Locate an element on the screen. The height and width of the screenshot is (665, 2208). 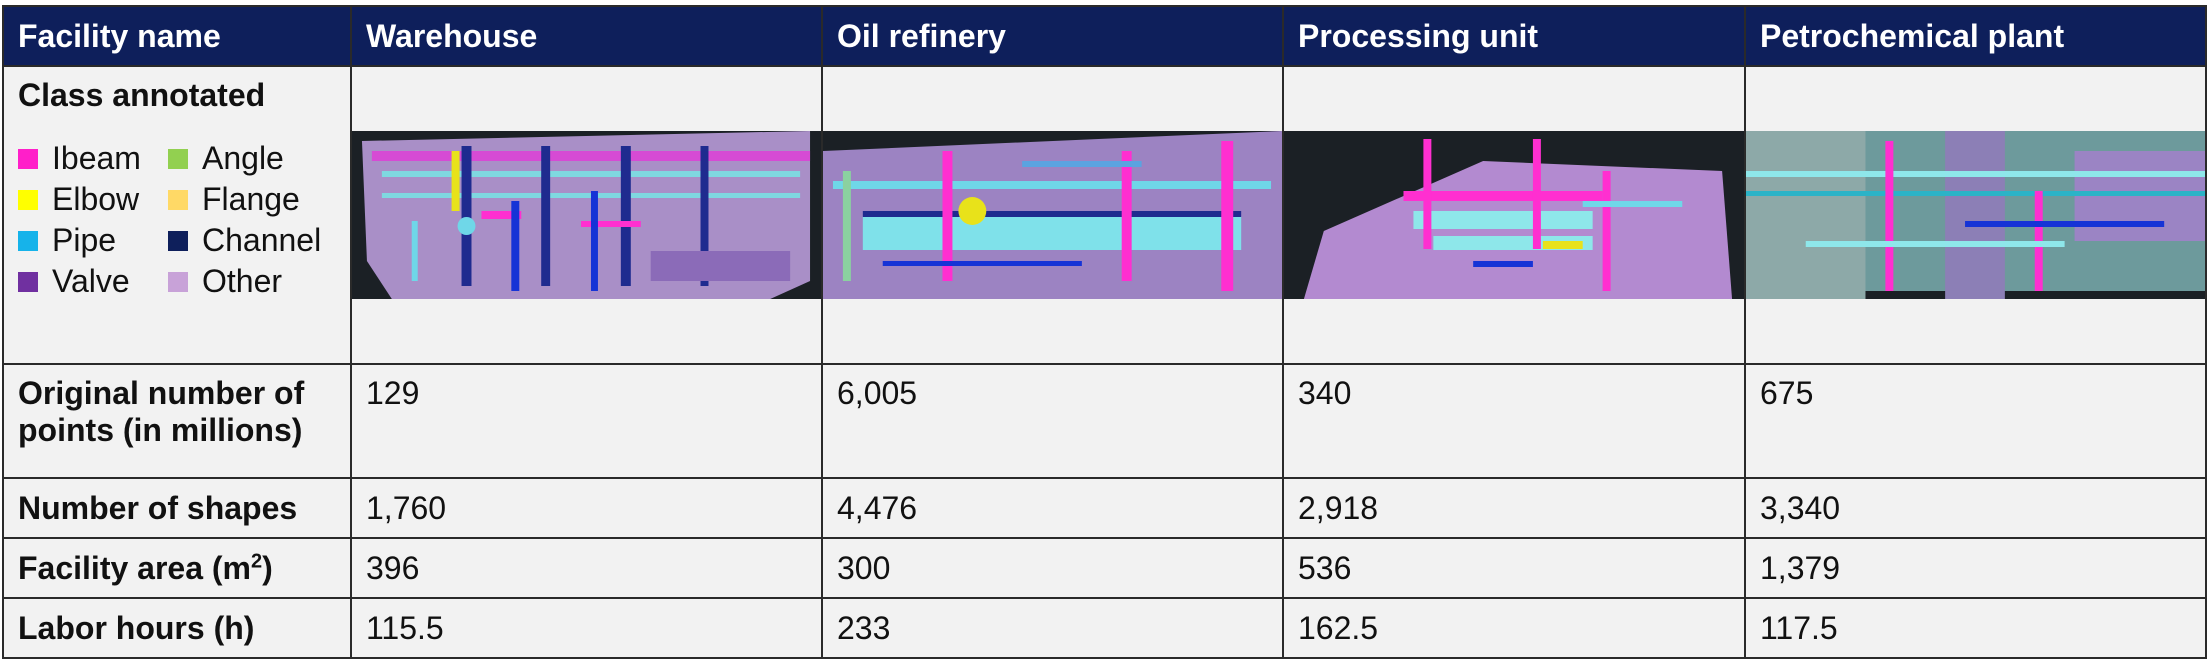
shapes-warehouse: 1,760 is located at coordinates (586, 508).